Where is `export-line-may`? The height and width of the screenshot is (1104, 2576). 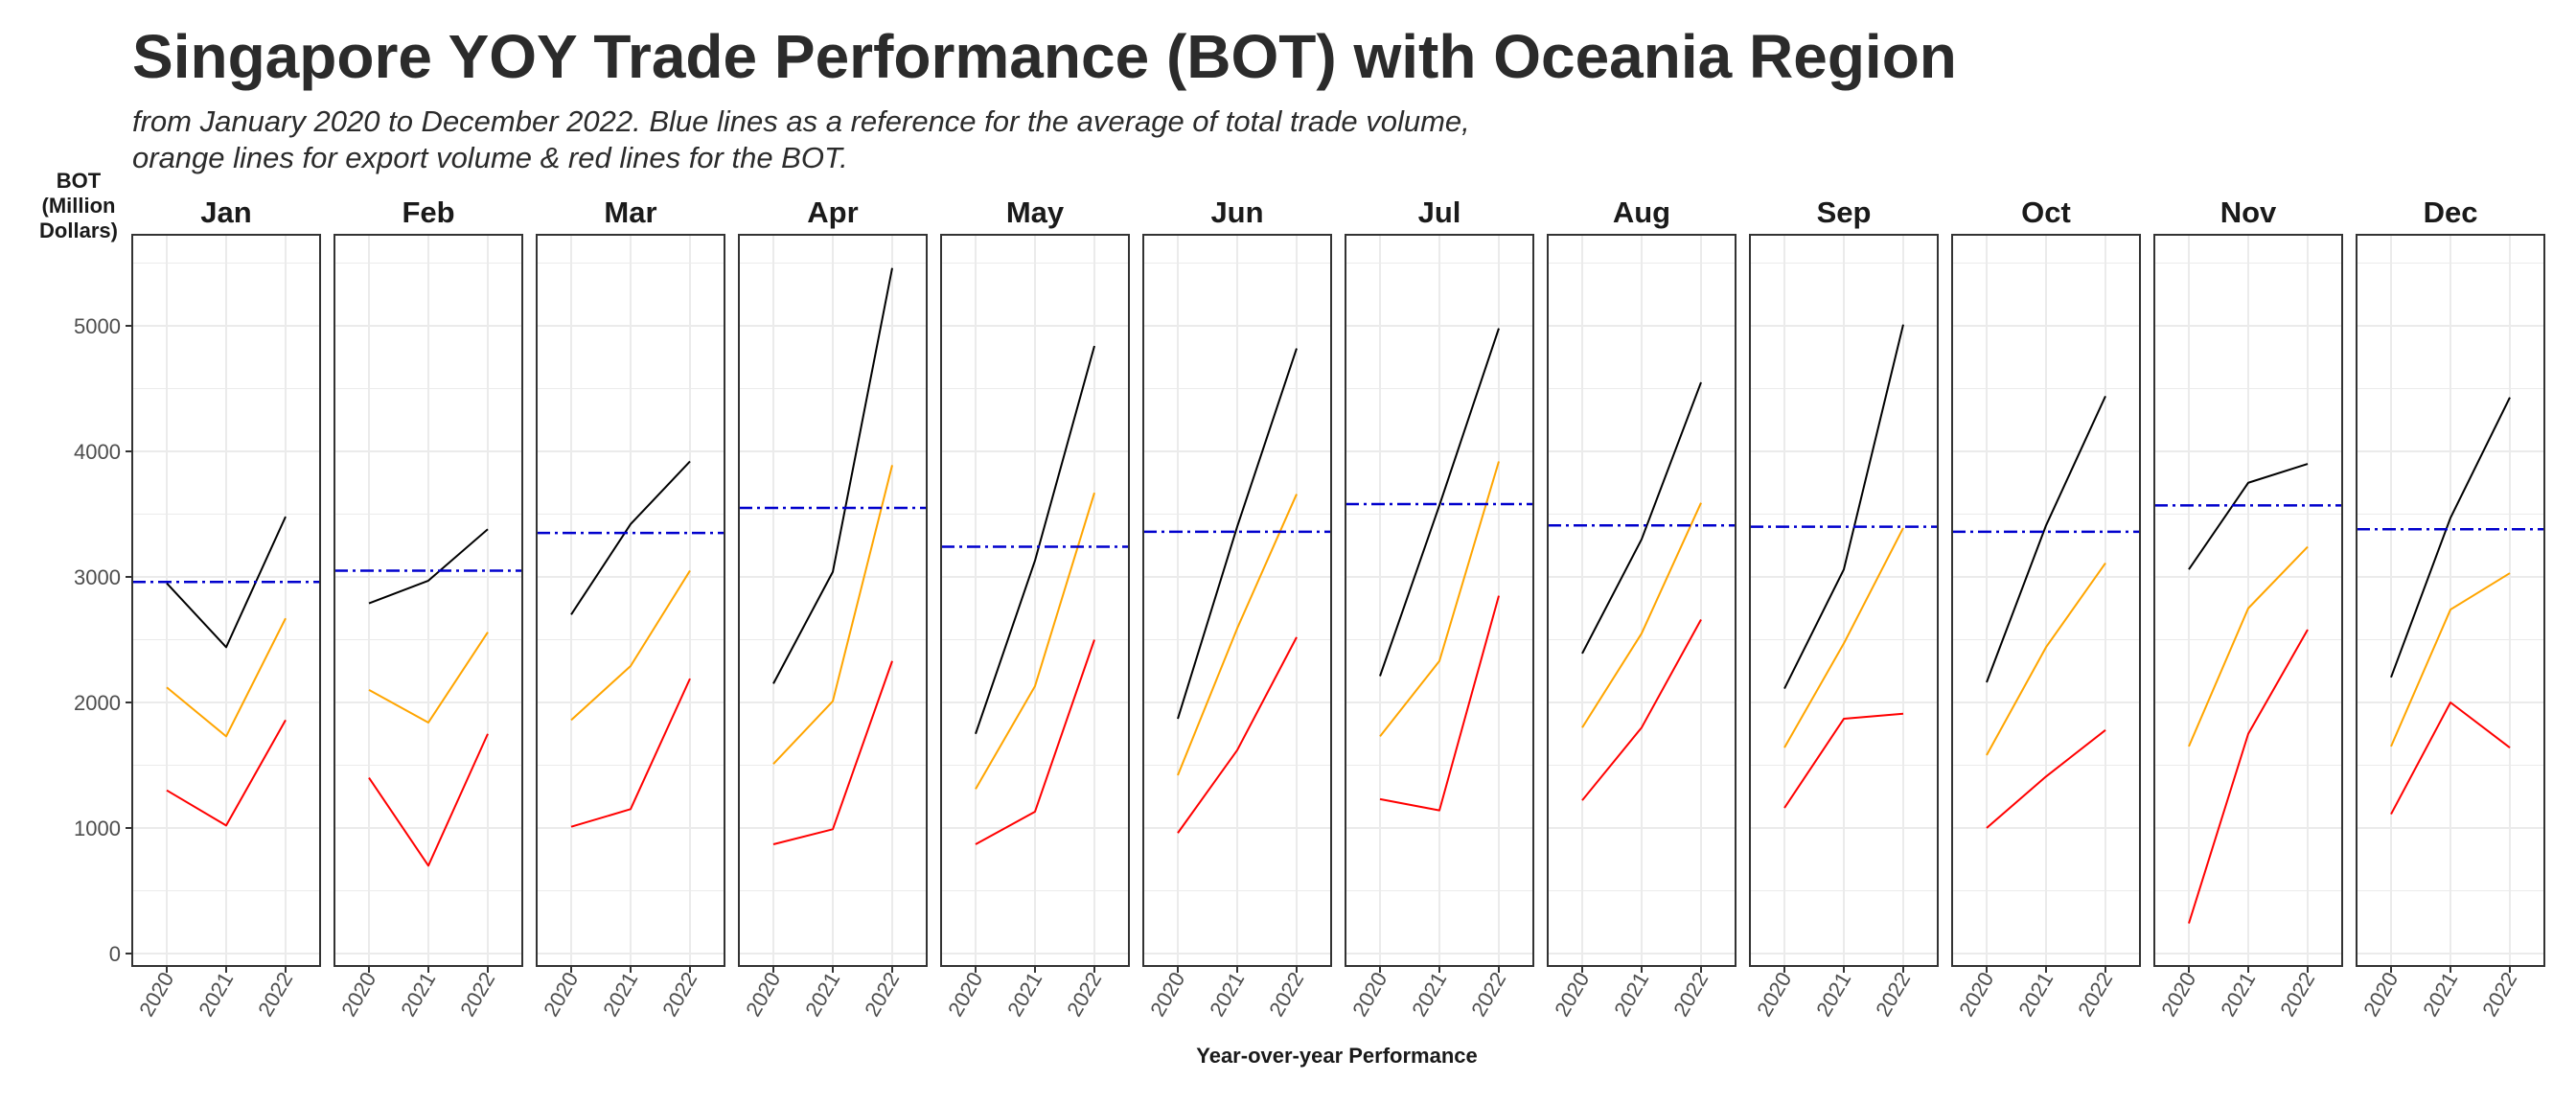 export-line-may is located at coordinates (1035, 641).